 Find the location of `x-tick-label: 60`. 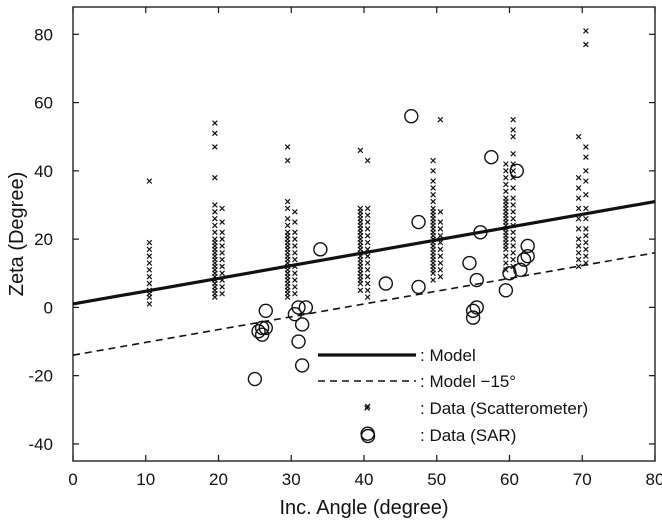

x-tick-label: 60 is located at coordinates (509, 479).